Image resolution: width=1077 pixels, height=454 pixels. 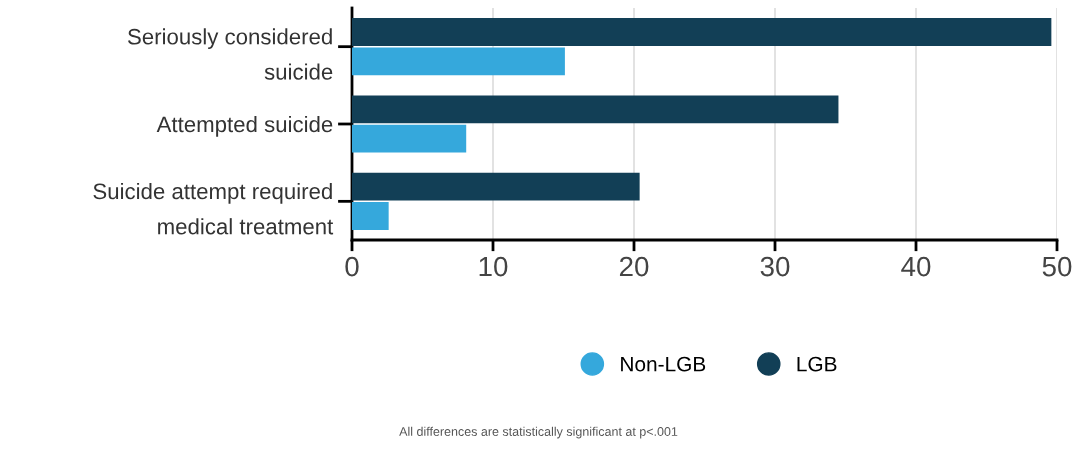 I want to click on x-tick-label: 20, so click(x=634, y=266).